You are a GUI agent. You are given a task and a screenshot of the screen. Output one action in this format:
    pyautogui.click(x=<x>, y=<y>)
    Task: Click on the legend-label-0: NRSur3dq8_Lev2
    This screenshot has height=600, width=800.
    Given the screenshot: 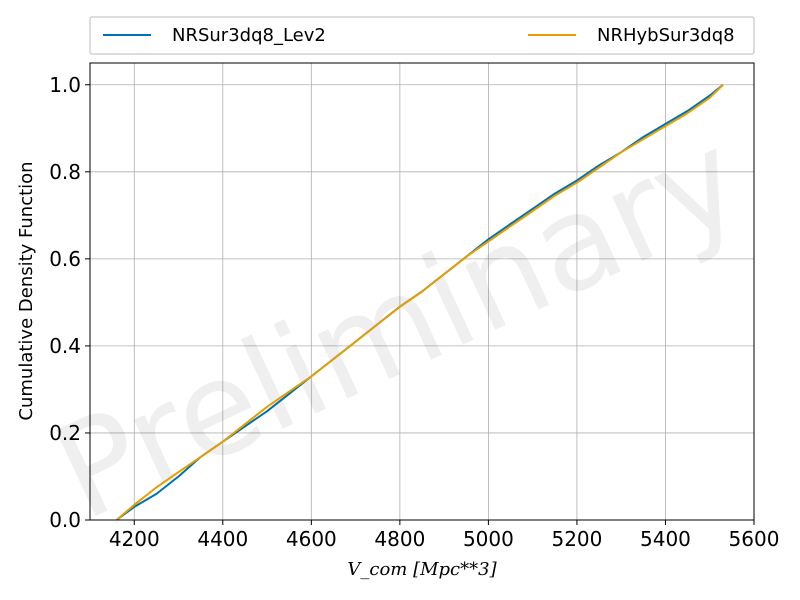 What is the action you would take?
    pyautogui.click(x=249, y=35)
    